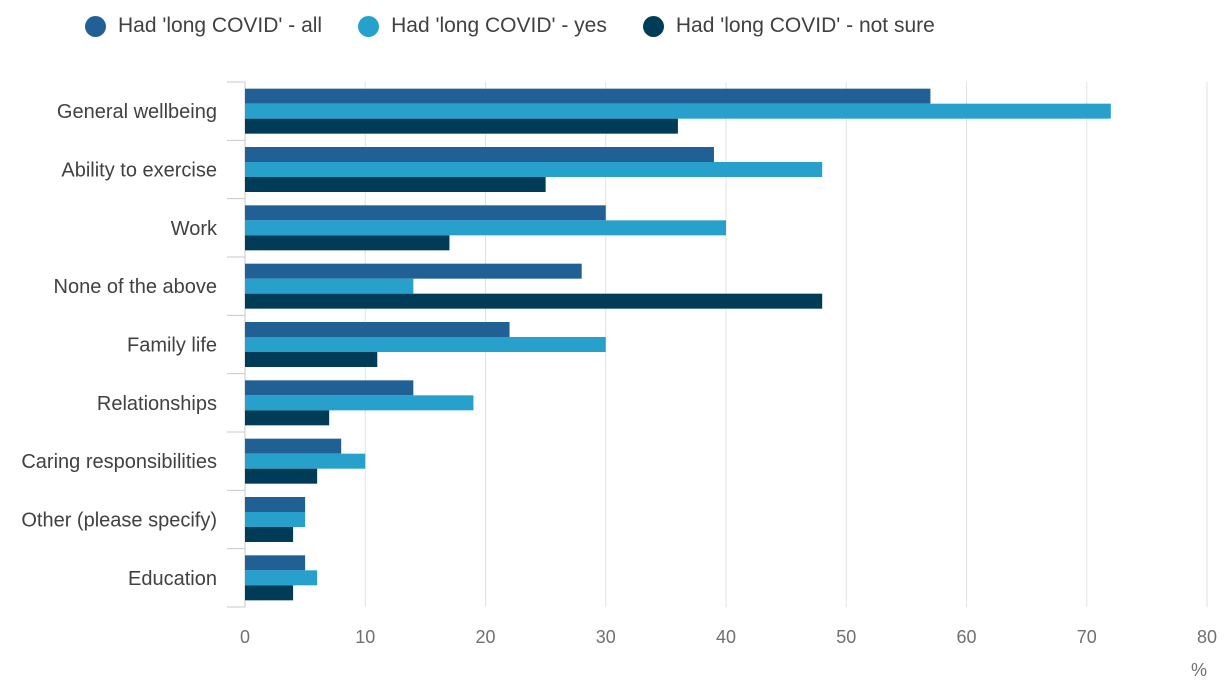 The image size is (1225, 682). What do you see at coordinates (1199, 670) in the screenshot?
I see `x-axis-unit-label: %` at bounding box center [1199, 670].